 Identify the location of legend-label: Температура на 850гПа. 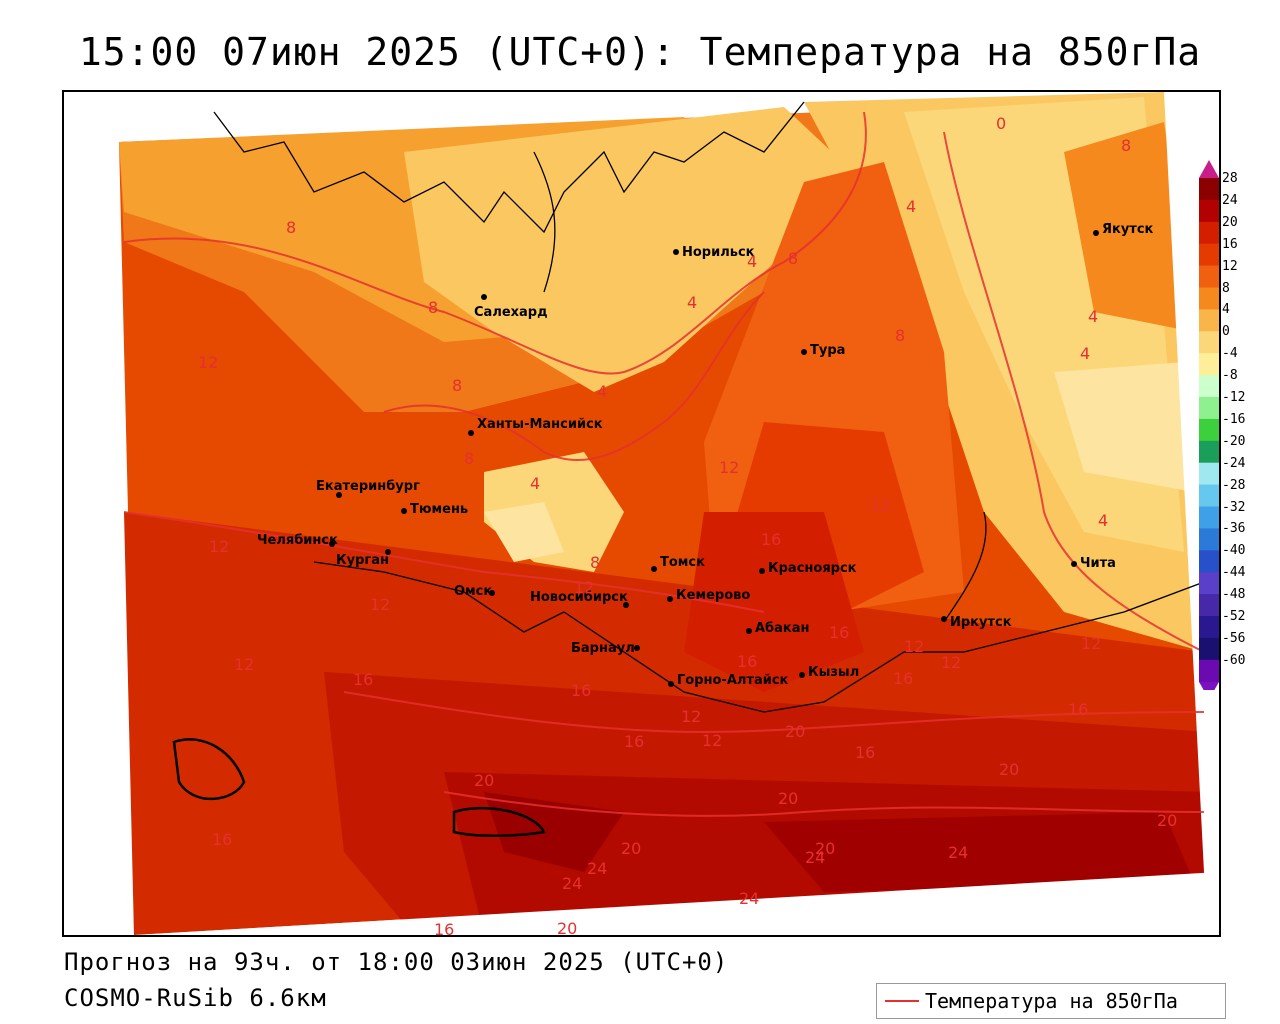
(1051, 1001).